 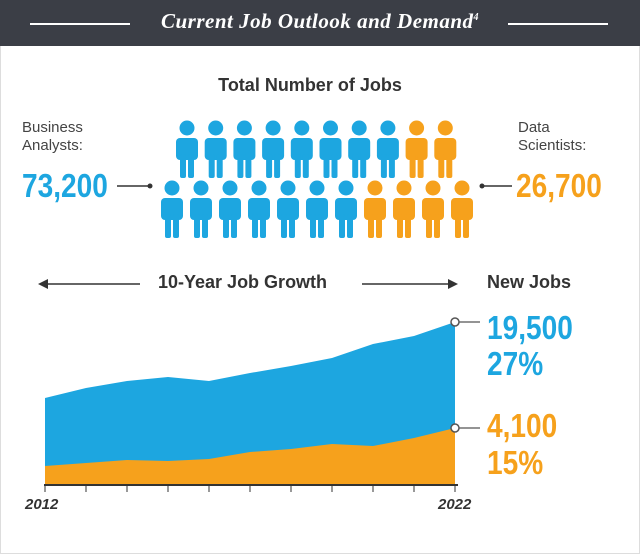 I want to click on group-label: Analysts:, so click(x=52, y=145).